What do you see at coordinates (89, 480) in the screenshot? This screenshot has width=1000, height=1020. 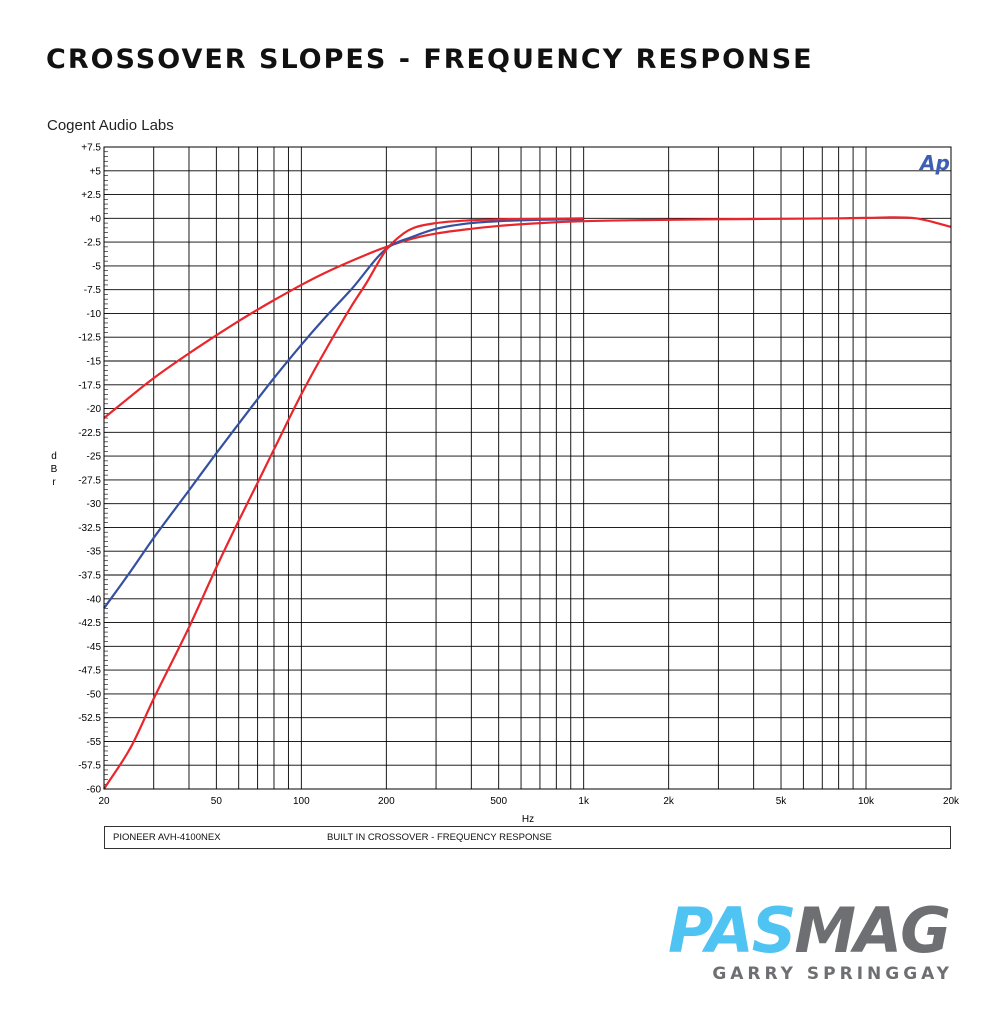 I see `y-tick-label: -27.5` at bounding box center [89, 480].